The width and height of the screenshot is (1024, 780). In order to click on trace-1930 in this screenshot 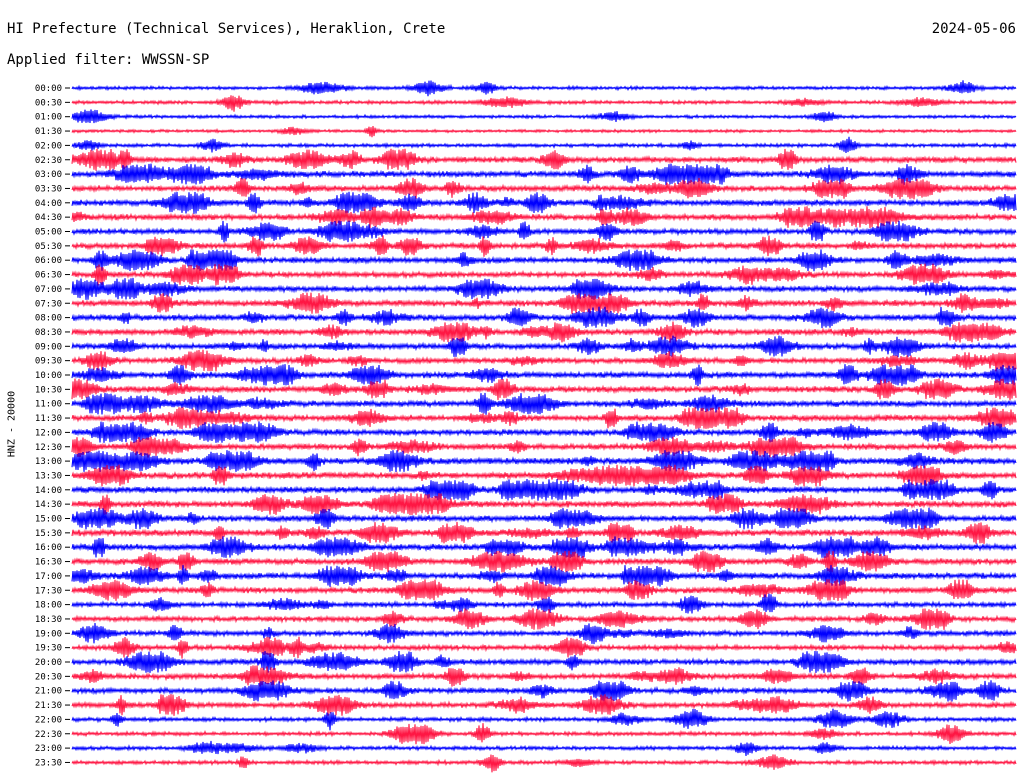, I will do `click(544, 647)`.